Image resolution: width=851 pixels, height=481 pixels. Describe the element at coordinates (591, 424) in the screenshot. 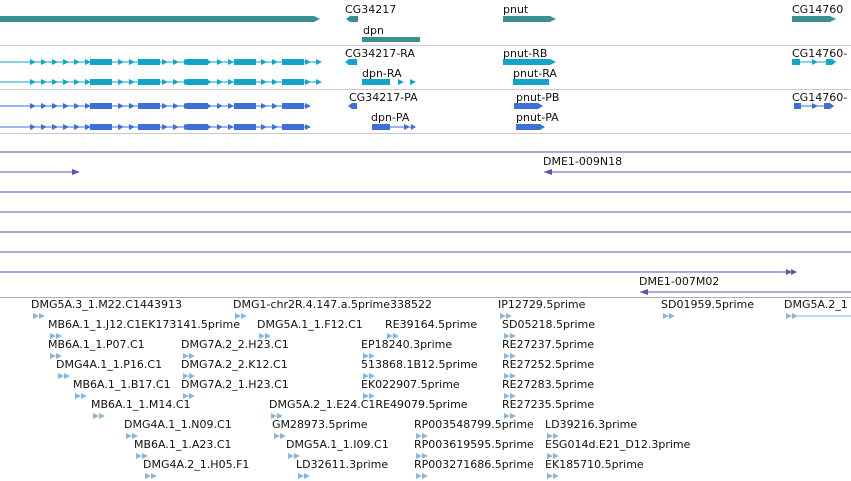

I see `est-label: LD39216.3prime` at that location.